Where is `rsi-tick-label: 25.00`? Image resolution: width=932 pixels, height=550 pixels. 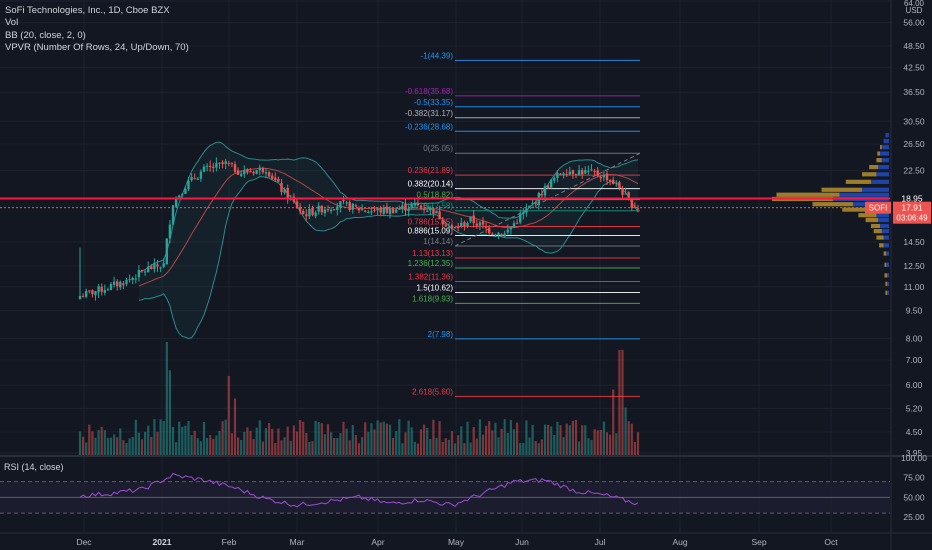
rsi-tick-label: 25.00 is located at coordinates (914, 517).